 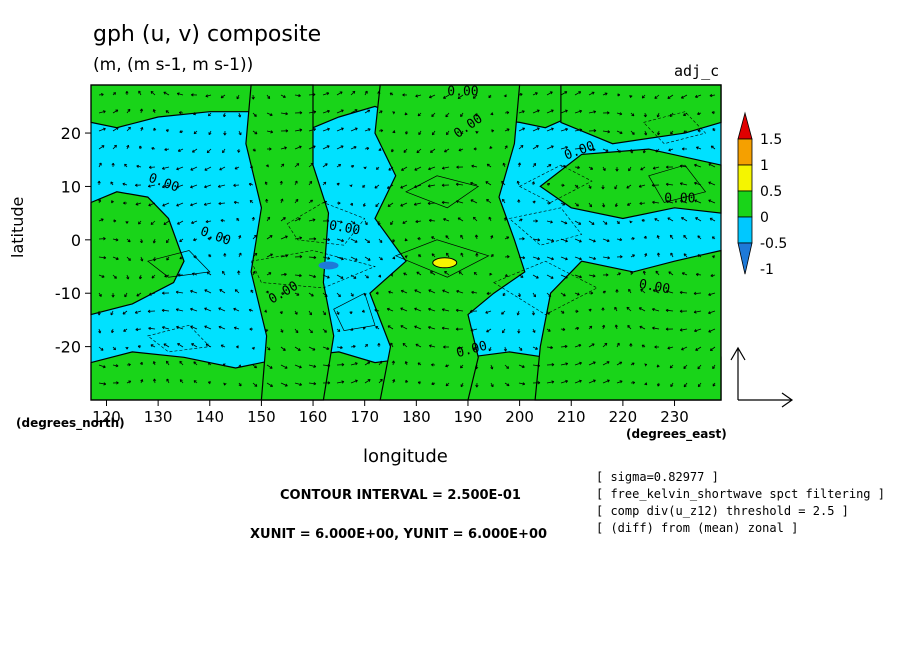 I want to click on x-tick-label: 130, so click(x=158, y=417).